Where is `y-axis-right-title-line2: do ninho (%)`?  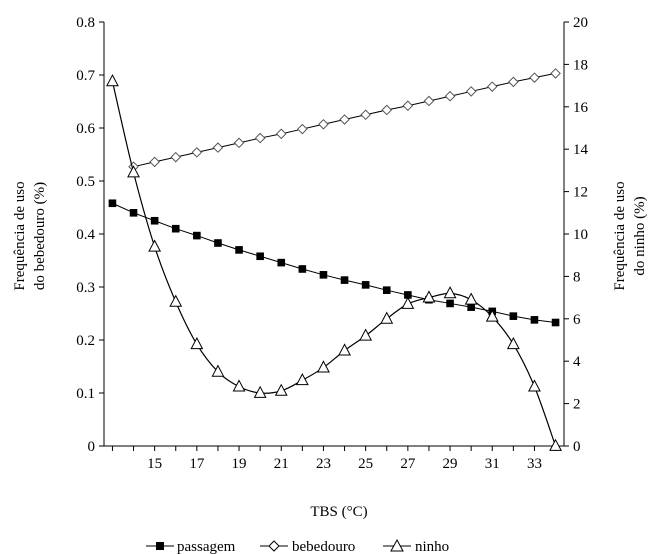
y-axis-right-title-line2: do ninho (%) is located at coordinates (640, 235).